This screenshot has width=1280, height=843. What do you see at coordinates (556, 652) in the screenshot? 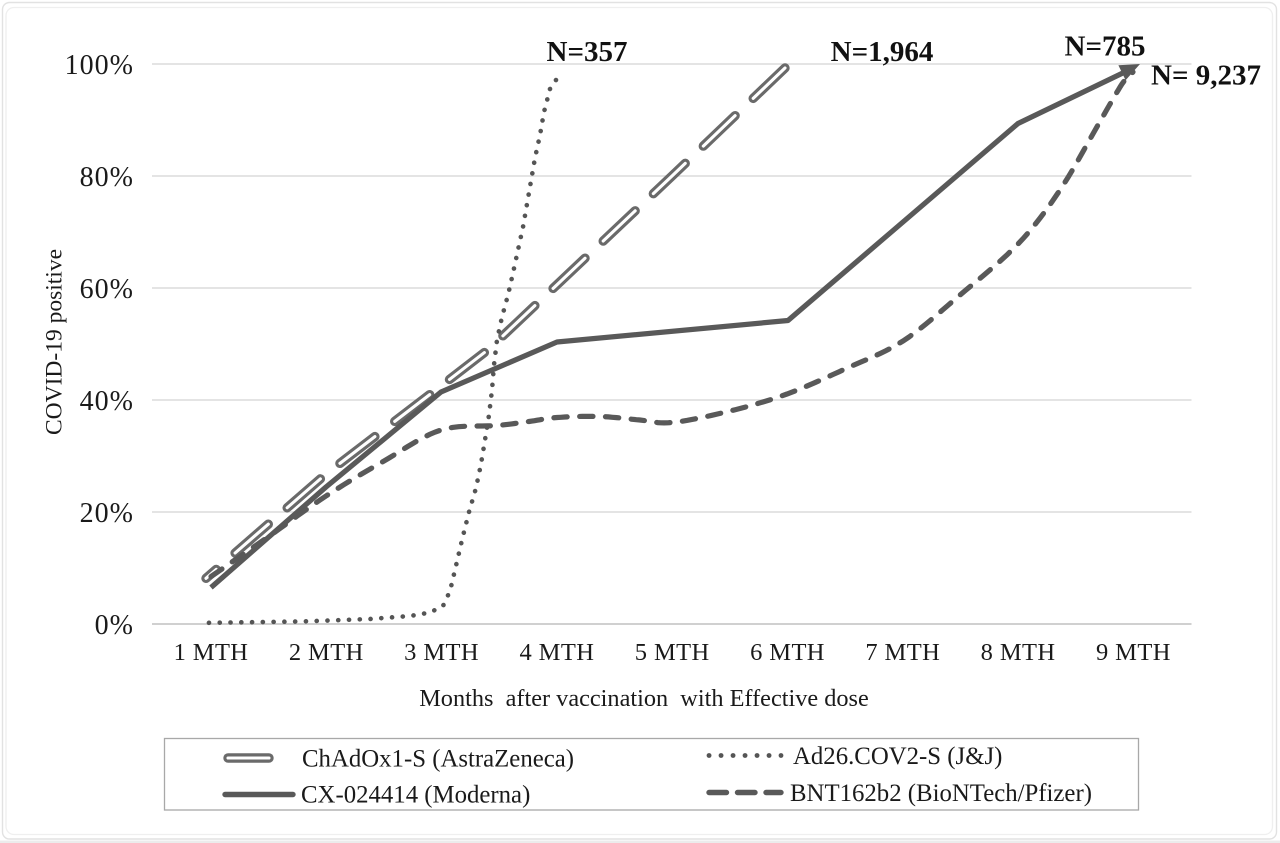
I see `svg-text: 4 MTH` at bounding box center [556, 652].